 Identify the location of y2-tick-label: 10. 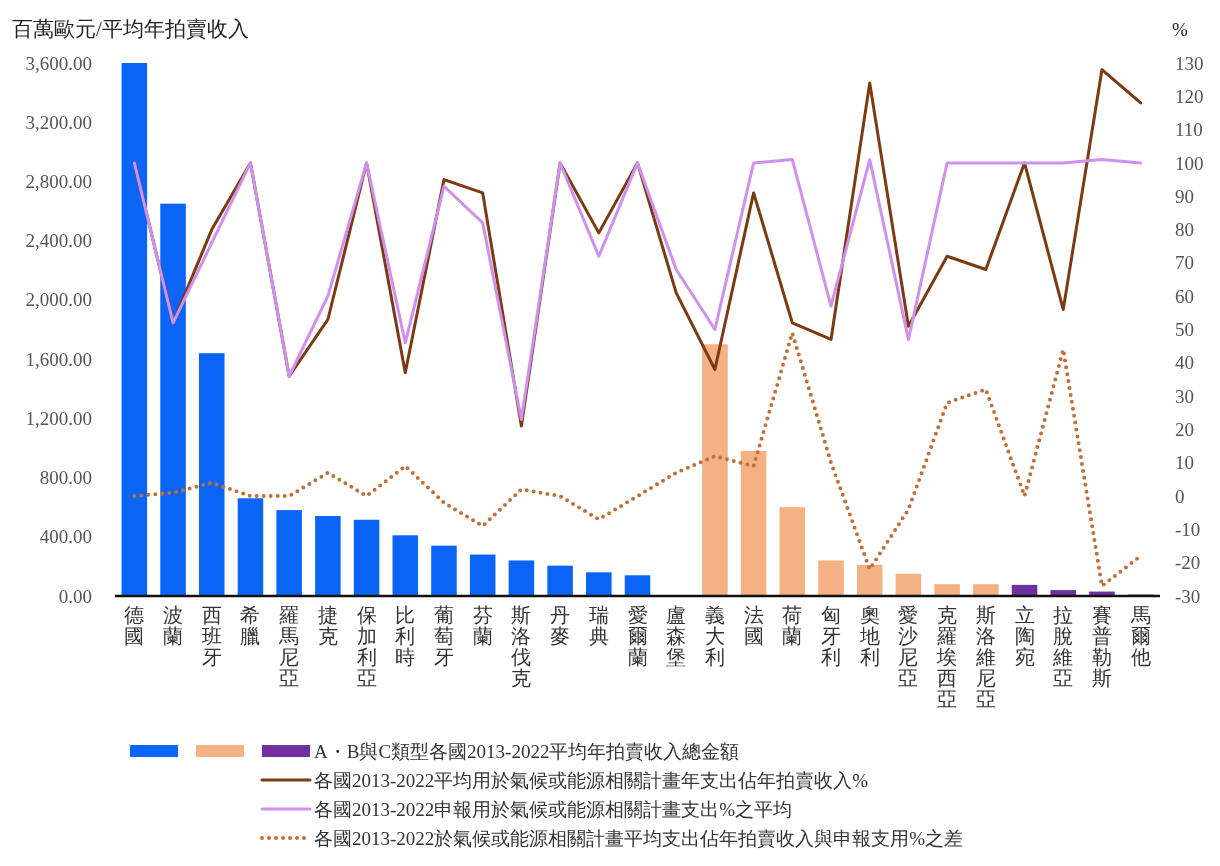
(1184, 463).